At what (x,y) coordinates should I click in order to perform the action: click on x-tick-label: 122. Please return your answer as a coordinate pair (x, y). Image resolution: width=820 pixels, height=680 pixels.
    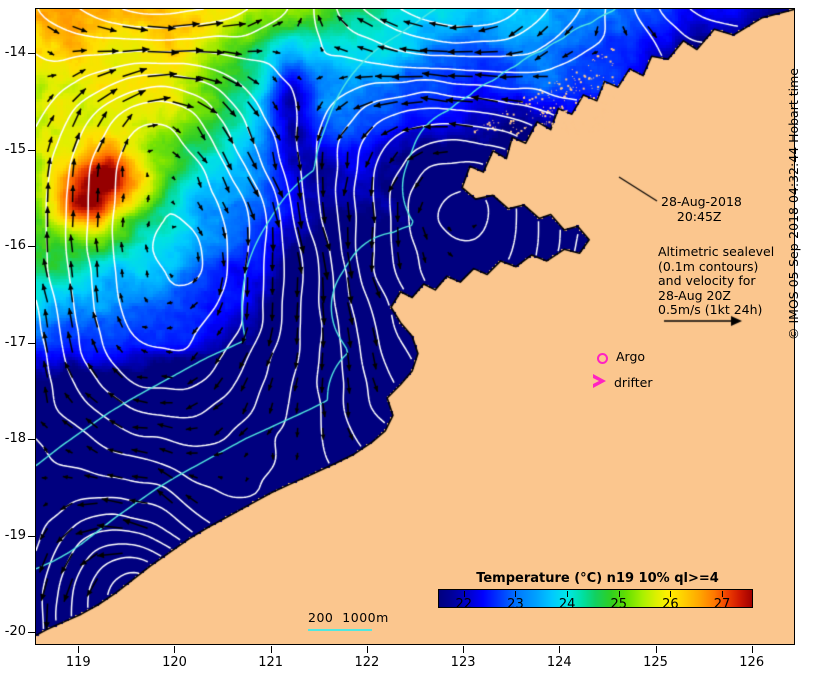
    Looking at the image, I should click on (367, 662).